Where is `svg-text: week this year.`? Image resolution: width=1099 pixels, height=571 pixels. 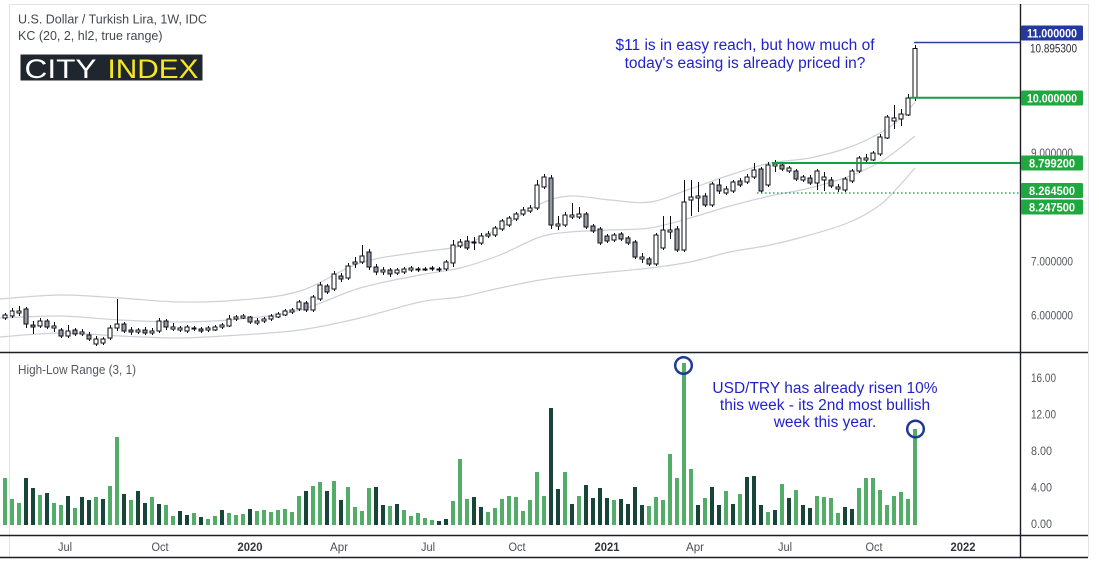
svg-text: week this year. is located at coordinates (825, 422).